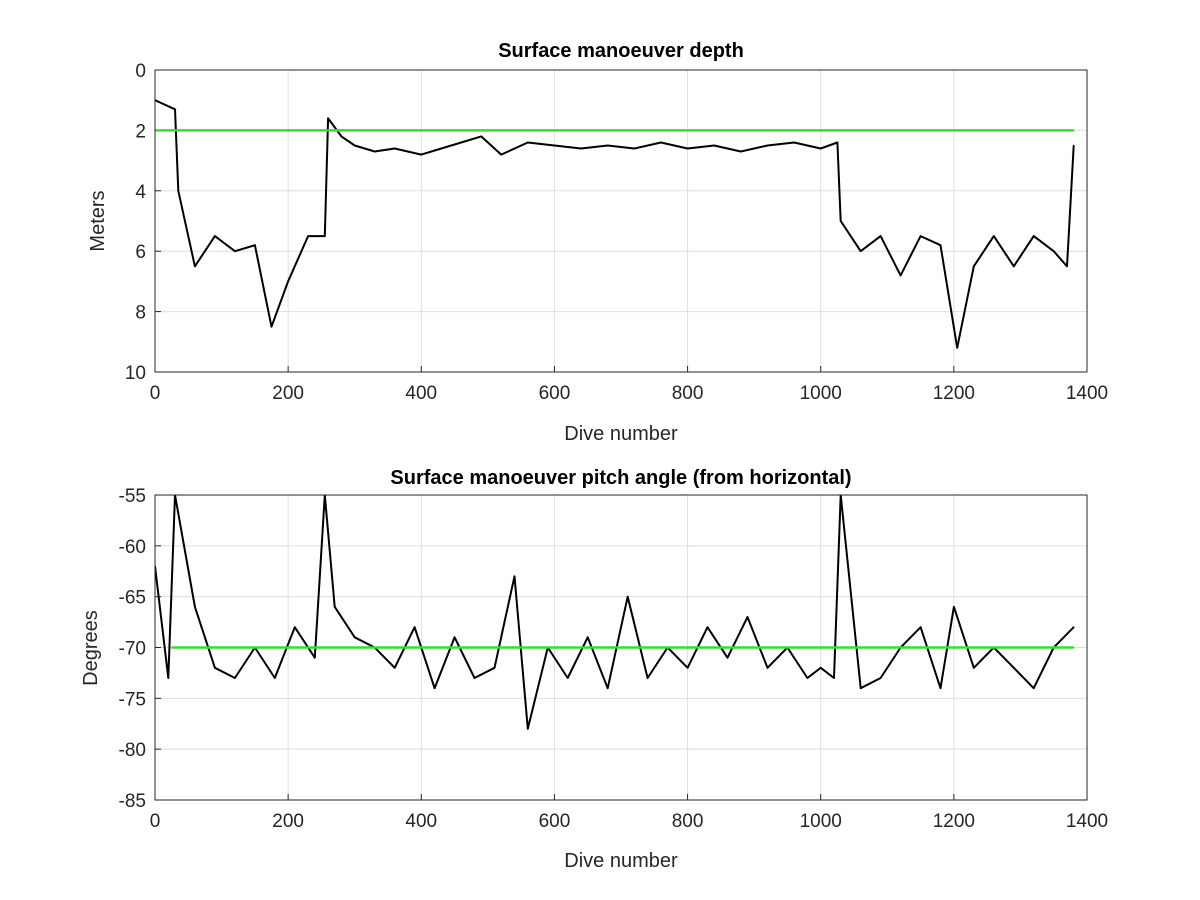 The height and width of the screenshot is (900, 1200). What do you see at coordinates (629, 393) in the screenshot?
I see `depth-x-tick-labels: 0 200 400 600 800 1000 1200 1400` at bounding box center [629, 393].